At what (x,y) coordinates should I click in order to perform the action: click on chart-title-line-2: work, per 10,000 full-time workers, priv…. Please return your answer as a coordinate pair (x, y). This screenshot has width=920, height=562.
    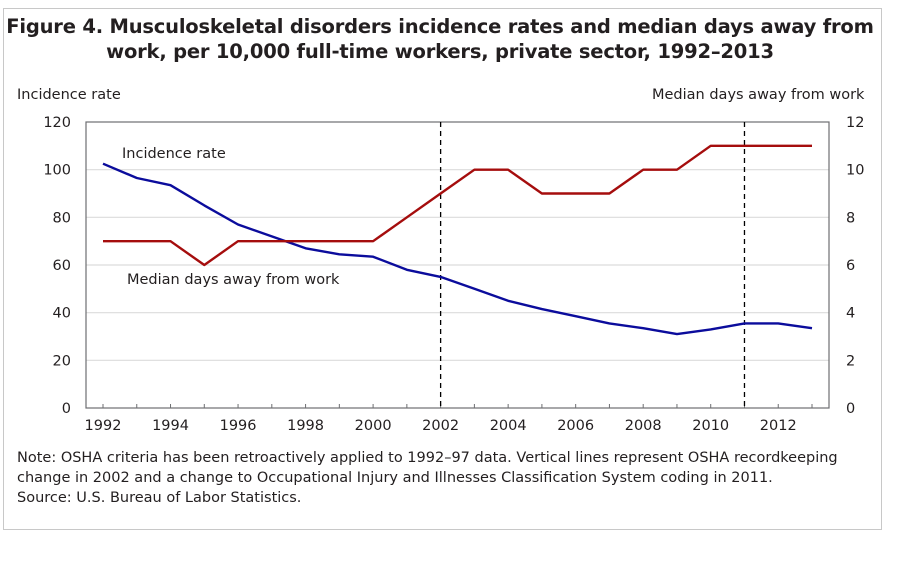
    Looking at the image, I should click on (440, 51).